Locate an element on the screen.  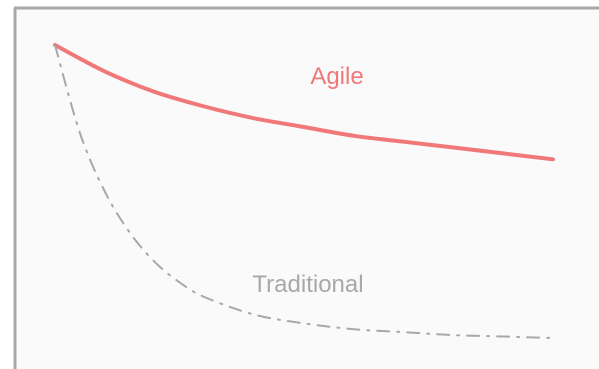
series-label-agile: Agile is located at coordinates (336, 76).